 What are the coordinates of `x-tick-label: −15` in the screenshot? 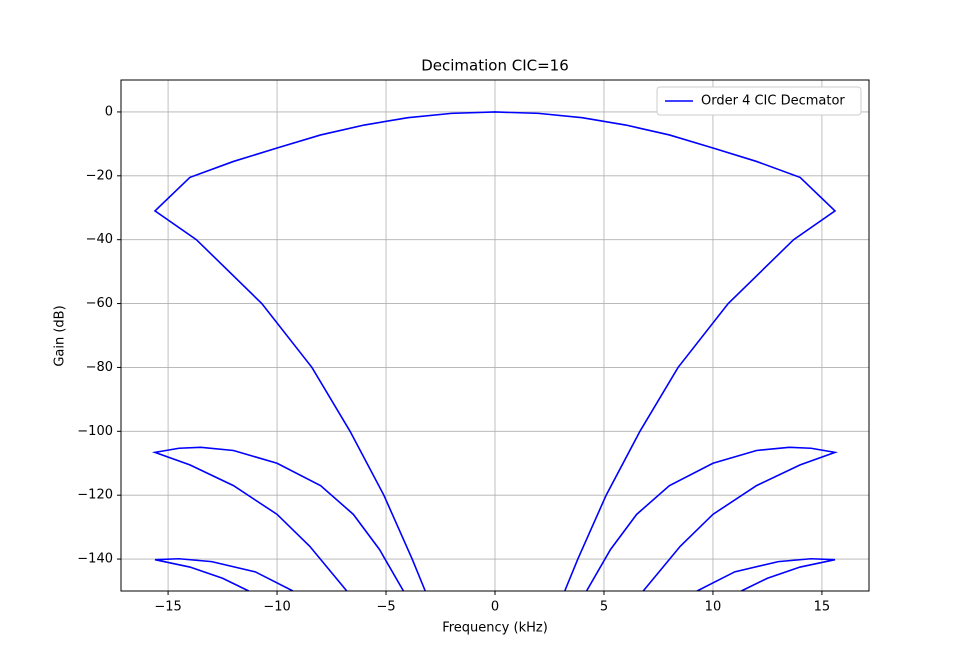 It's located at (167, 607).